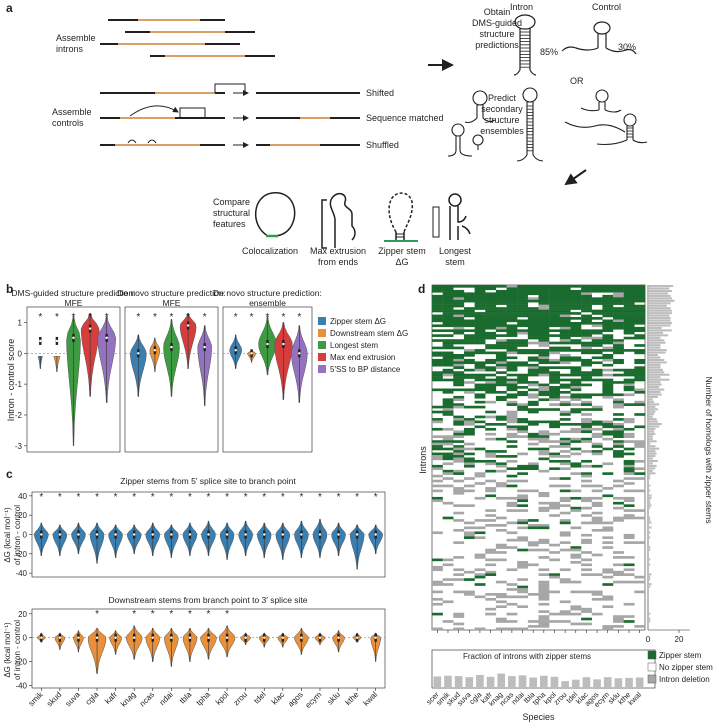 The width and height of the screenshot is (719, 724). What do you see at coordinates (171, 614) in the screenshot?
I see `c-bottom-star: *` at bounding box center [171, 614].